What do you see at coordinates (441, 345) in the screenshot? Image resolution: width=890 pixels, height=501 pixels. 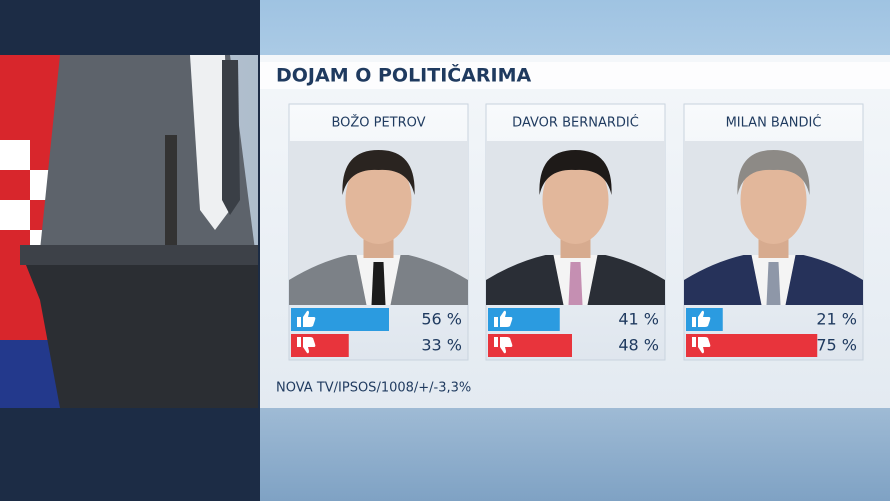 I see `value-label: 33 %` at bounding box center [441, 345].